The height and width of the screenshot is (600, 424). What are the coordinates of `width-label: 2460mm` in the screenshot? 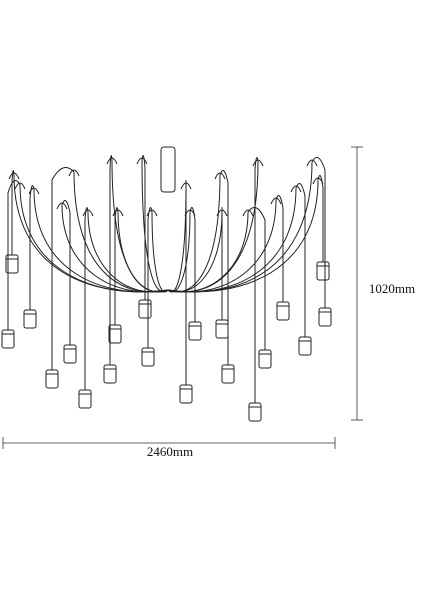 It's located at (170, 451).